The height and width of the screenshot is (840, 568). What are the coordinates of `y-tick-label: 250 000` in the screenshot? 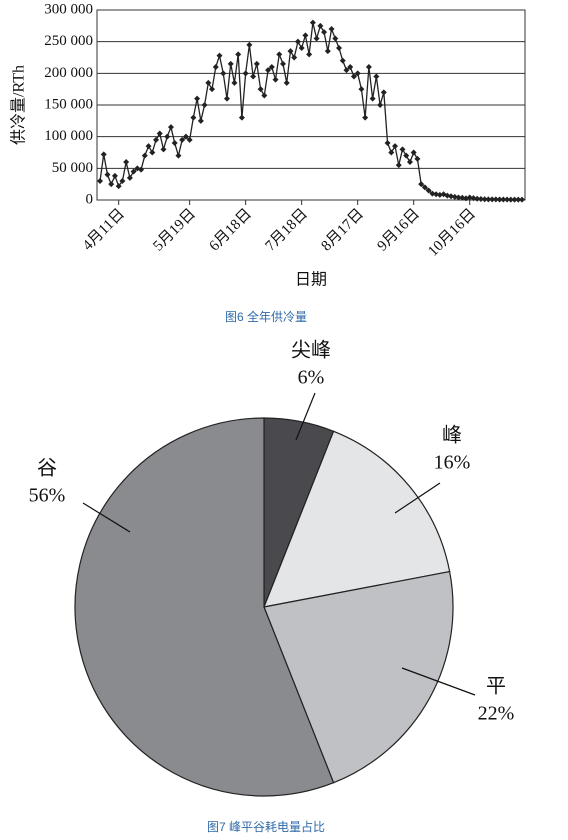 It's located at (68, 41).